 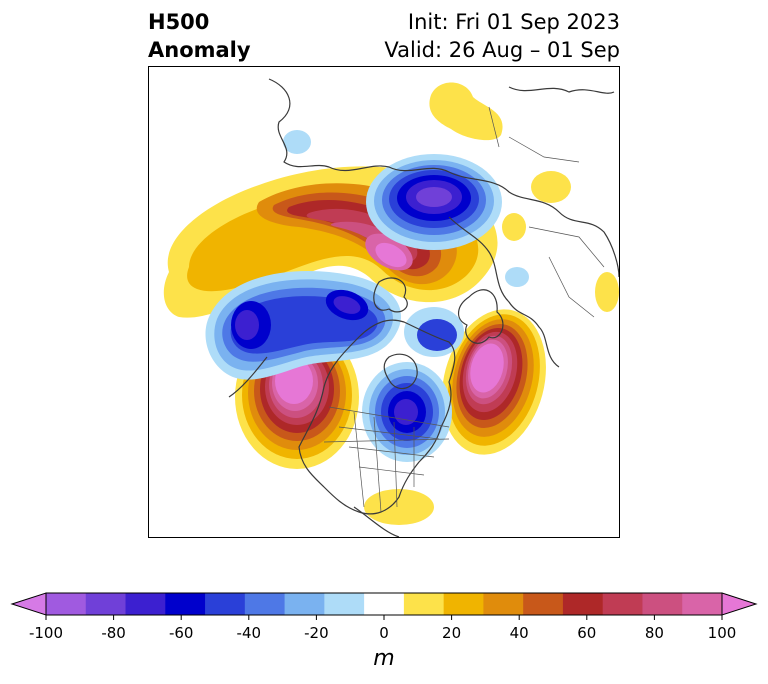 What do you see at coordinates (587, 633) in the screenshot?
I see `colorbar-tick-label: 60` at bounding box center [587, 633].